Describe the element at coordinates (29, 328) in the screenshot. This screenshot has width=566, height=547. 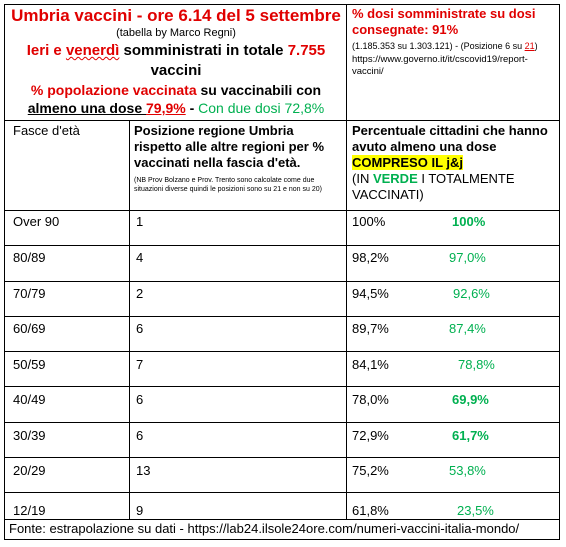
I see `row-age: 60/69` at that location.